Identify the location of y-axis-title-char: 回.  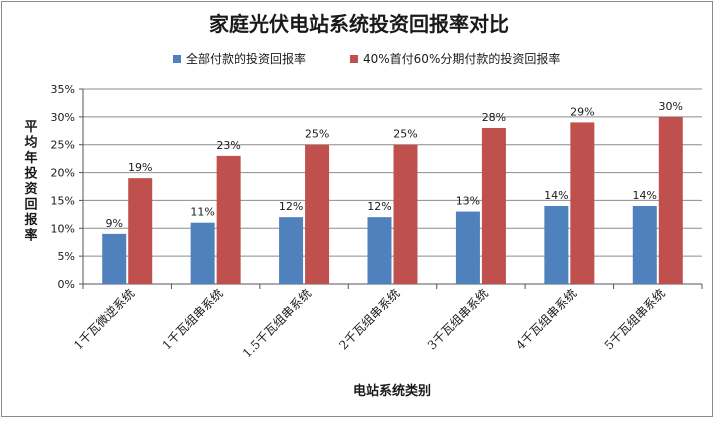
(30, 205).